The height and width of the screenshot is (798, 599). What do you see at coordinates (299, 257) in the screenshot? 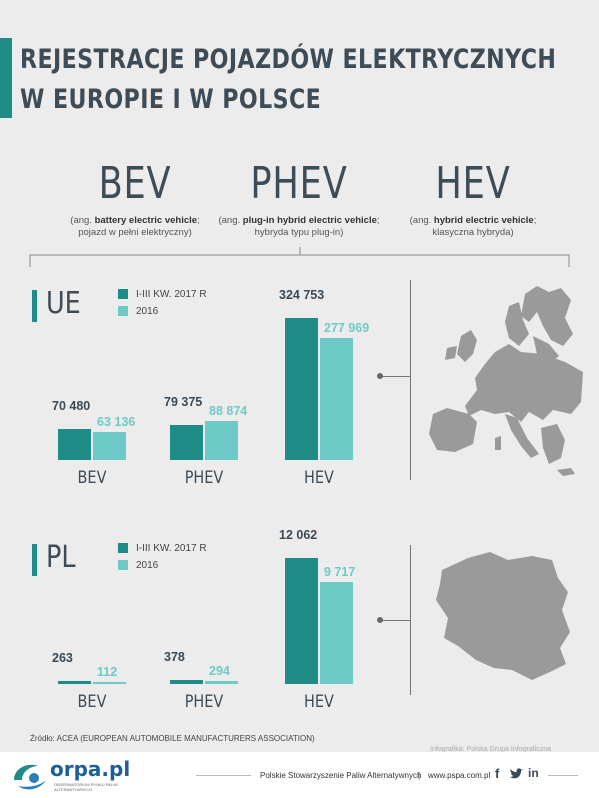
I see `category-bracket` at bounding box center [299, 257].